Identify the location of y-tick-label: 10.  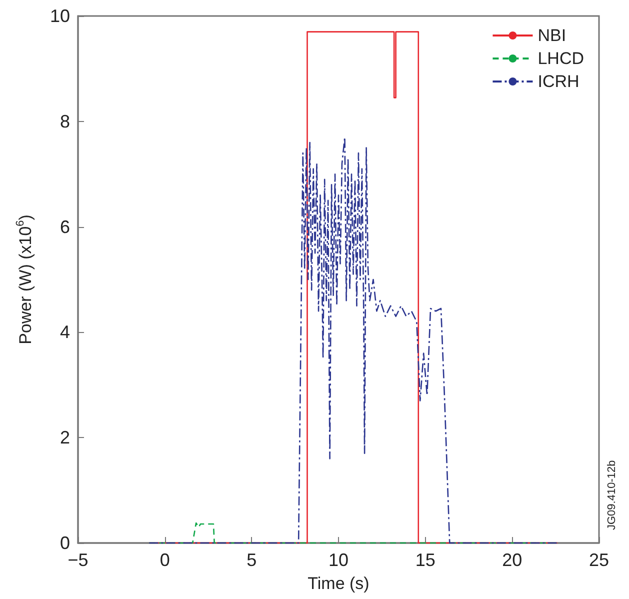
(60, 16).